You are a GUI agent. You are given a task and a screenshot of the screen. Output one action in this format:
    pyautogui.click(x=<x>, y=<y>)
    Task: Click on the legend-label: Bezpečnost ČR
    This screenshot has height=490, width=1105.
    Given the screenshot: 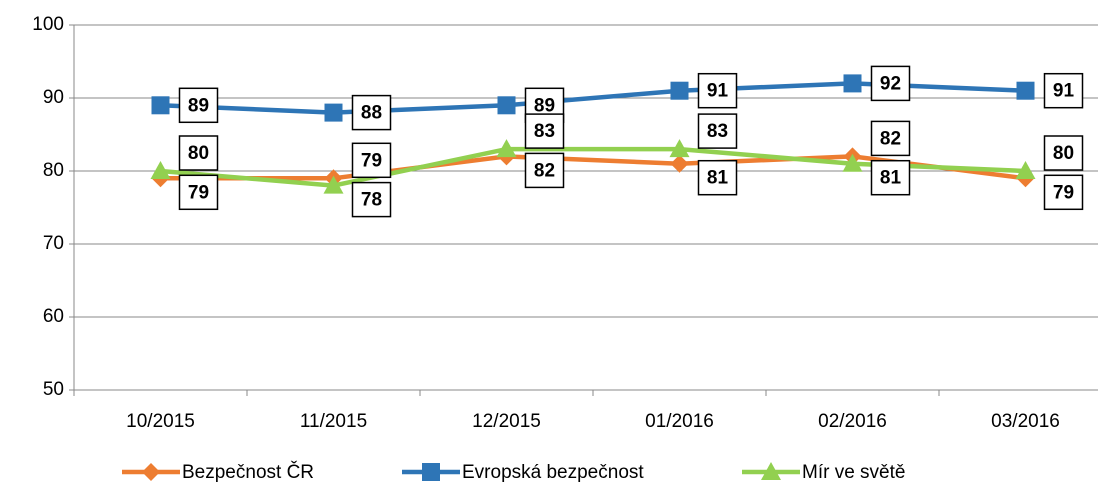 What is the action you would take?
    pyautogui.click(x=248, y=472)
    